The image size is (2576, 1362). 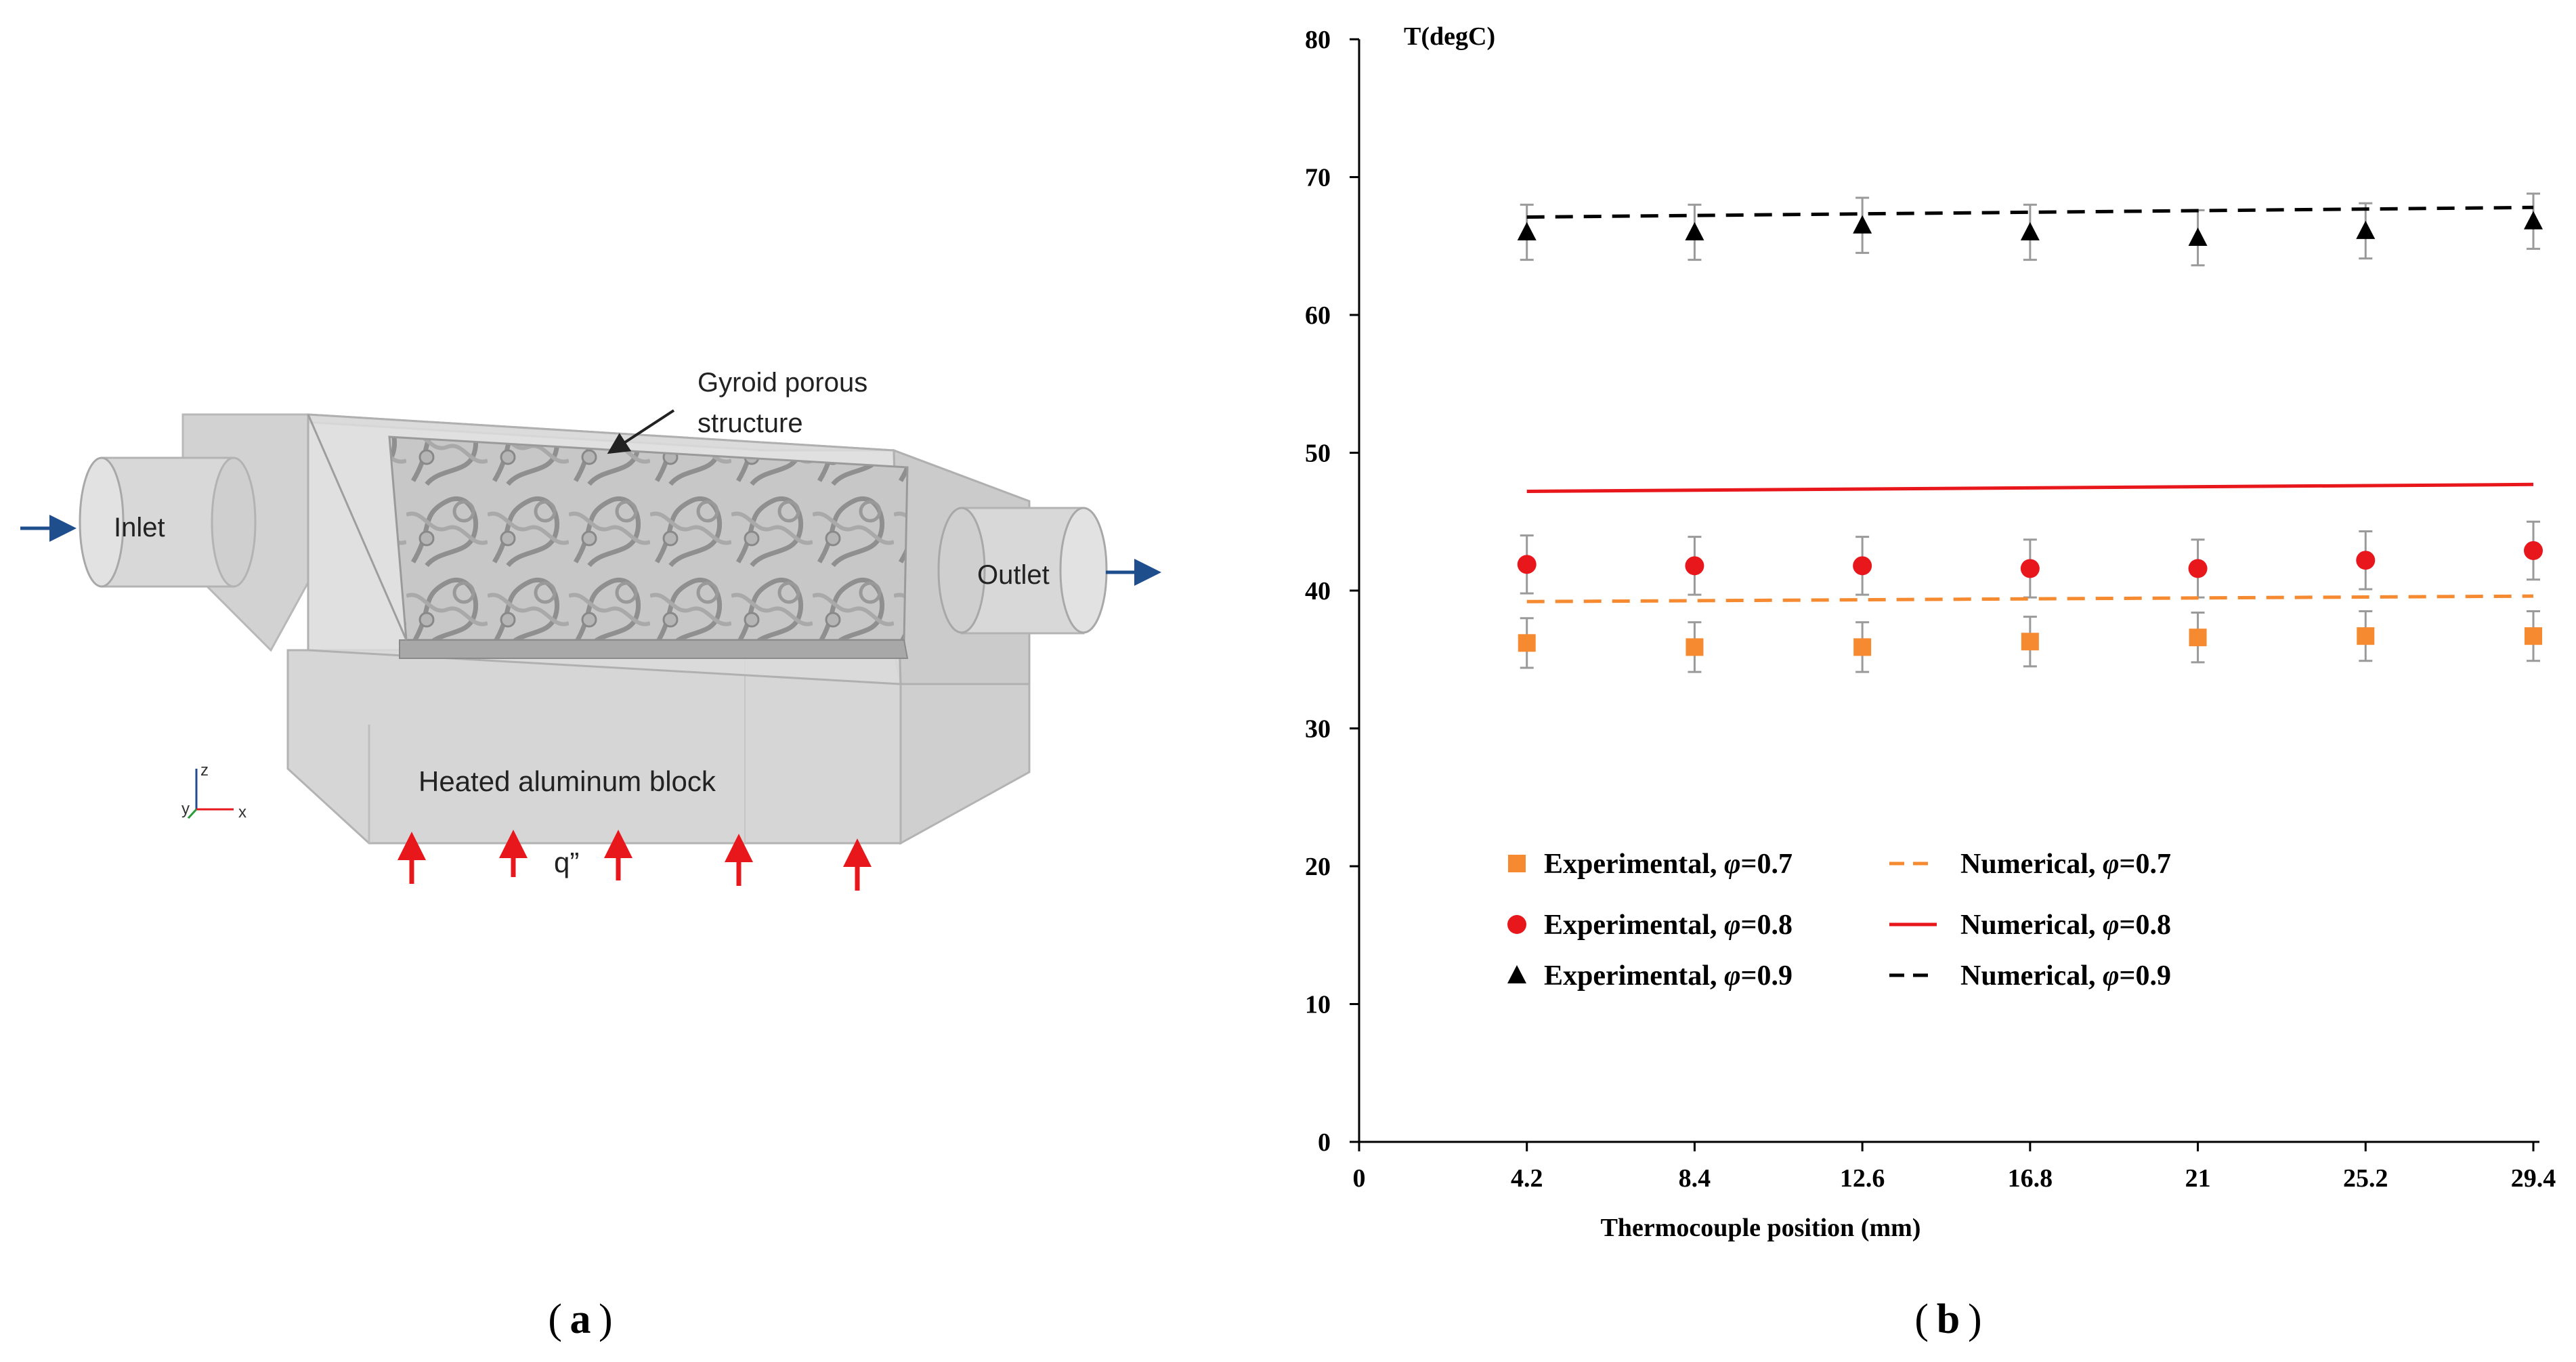 I want to click on coordinate-triad: z y x, so click(x=213, y=791).